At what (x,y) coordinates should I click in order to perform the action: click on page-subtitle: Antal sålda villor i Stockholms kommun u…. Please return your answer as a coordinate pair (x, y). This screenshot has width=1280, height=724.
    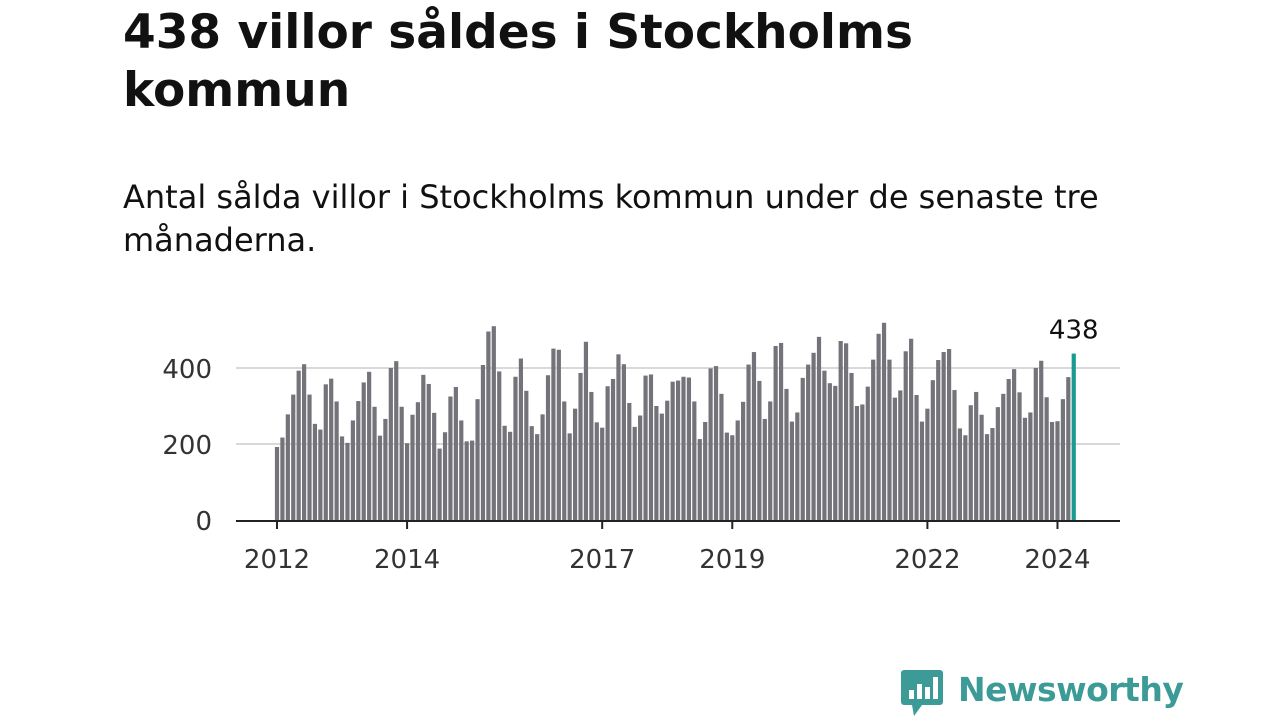
    Looking at the image, I should click on (611, 218).